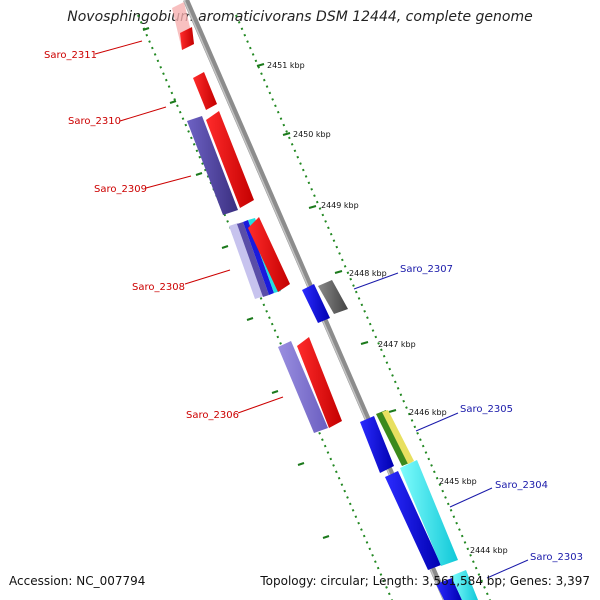  Describe the element at coordinates (489, 550) in the screenshot. I see `tick-label: 2444 kbp` at that location.